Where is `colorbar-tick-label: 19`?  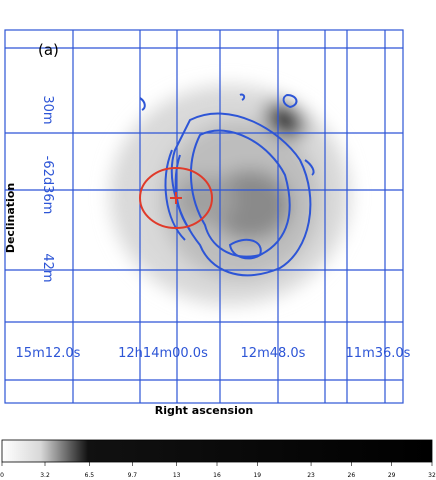
colorbar-tick-label: 19 is located at coordinates (257, 475).